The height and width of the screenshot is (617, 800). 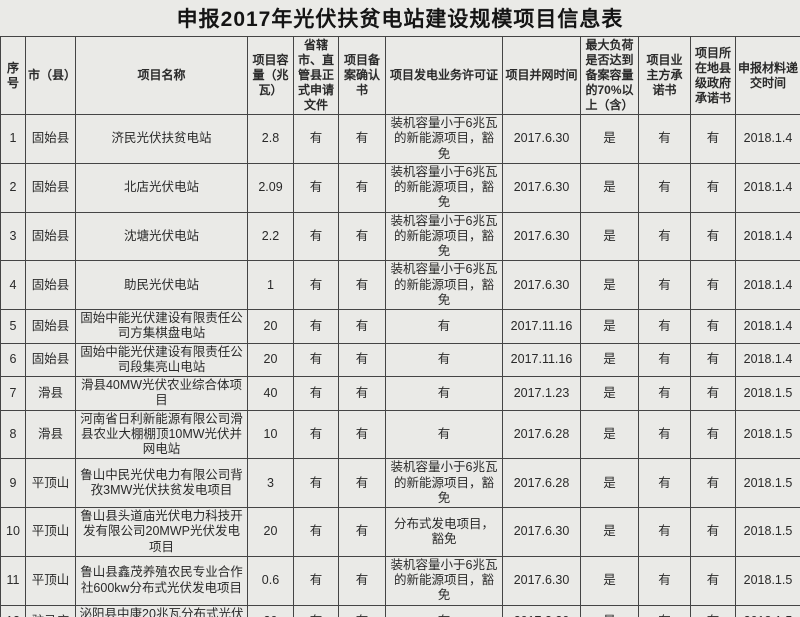 I want to click on column-header: 最大负荷是否达到备案容量的70%以上（含）, so click(x=609, y=75).